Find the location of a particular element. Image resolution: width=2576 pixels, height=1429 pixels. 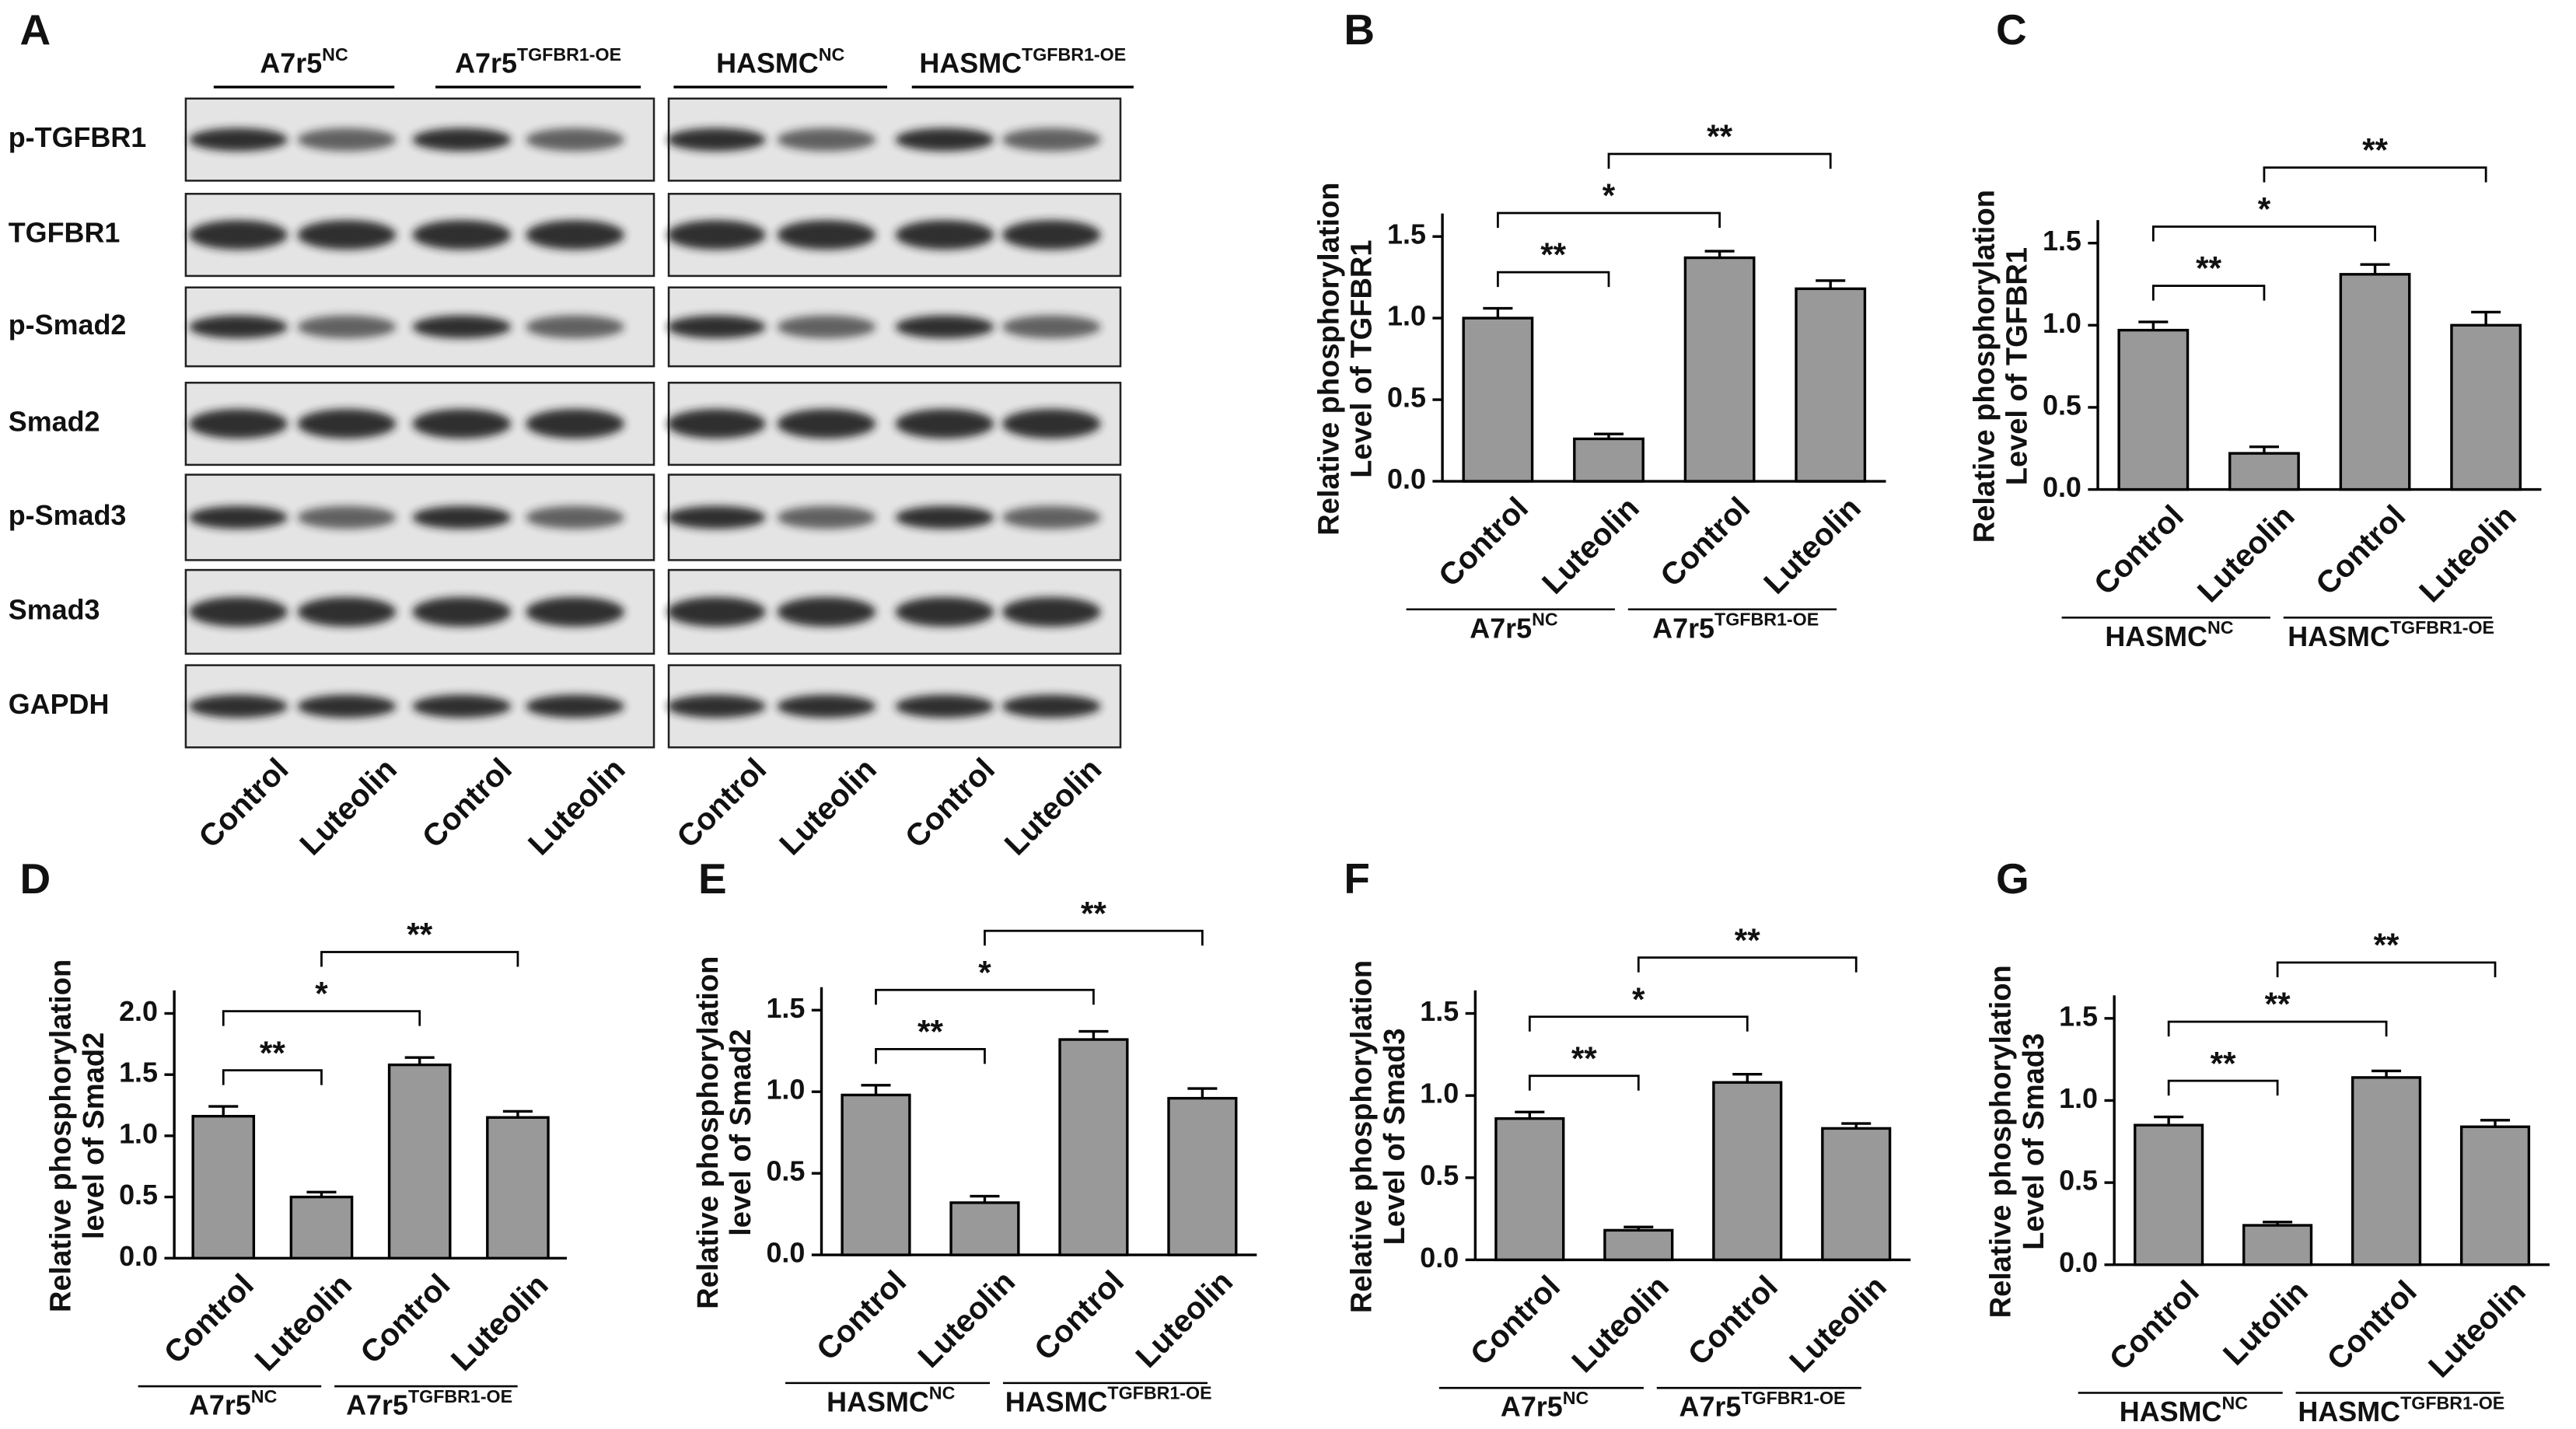

row-label: GAPDH is located at coordinates (59, 704).